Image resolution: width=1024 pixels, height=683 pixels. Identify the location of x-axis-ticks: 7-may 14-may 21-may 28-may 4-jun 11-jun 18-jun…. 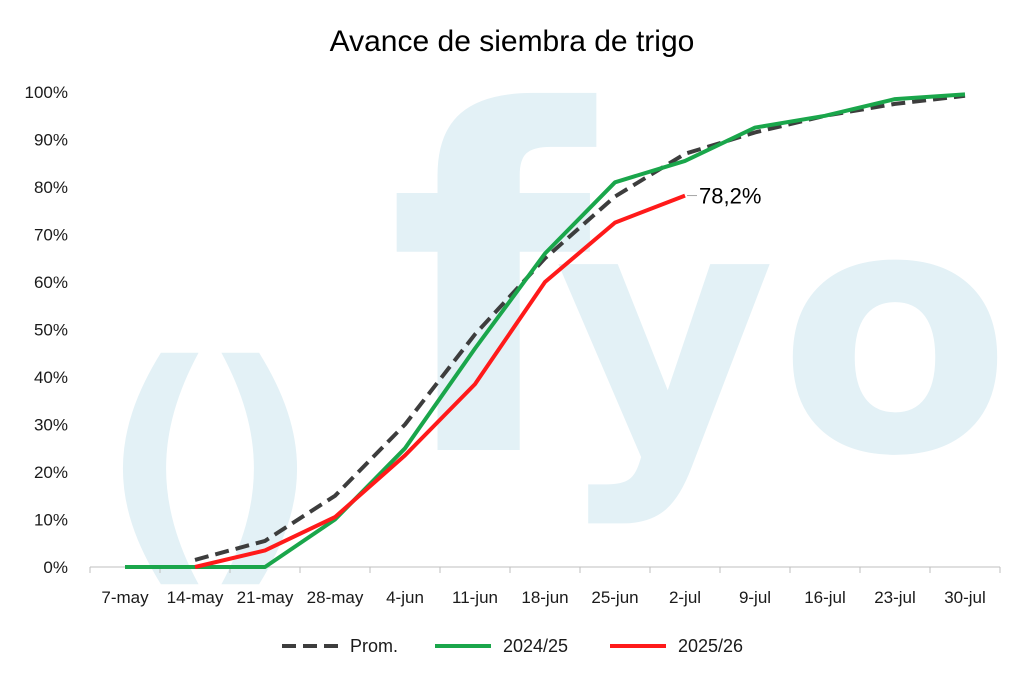
(543, 597).